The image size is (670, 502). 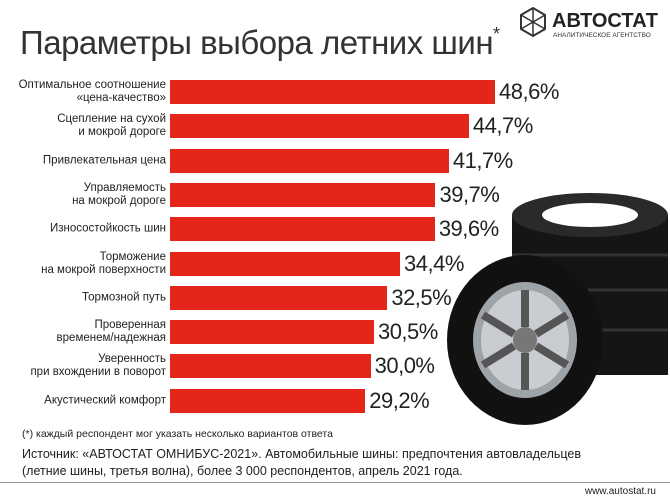 What do you see at coordinates (111, 126) in the screenshot?
I see `category-label: Сцепление на сухой и мокрой дороге` at bounding box center [111, 126].